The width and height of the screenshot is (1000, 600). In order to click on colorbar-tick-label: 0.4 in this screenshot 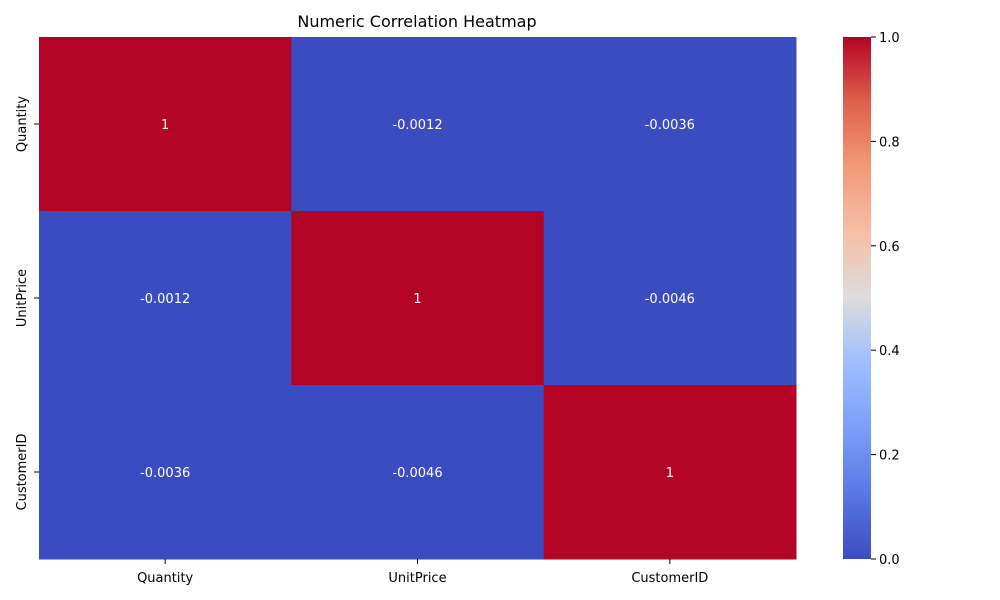, I will do `click(889, 351)`.